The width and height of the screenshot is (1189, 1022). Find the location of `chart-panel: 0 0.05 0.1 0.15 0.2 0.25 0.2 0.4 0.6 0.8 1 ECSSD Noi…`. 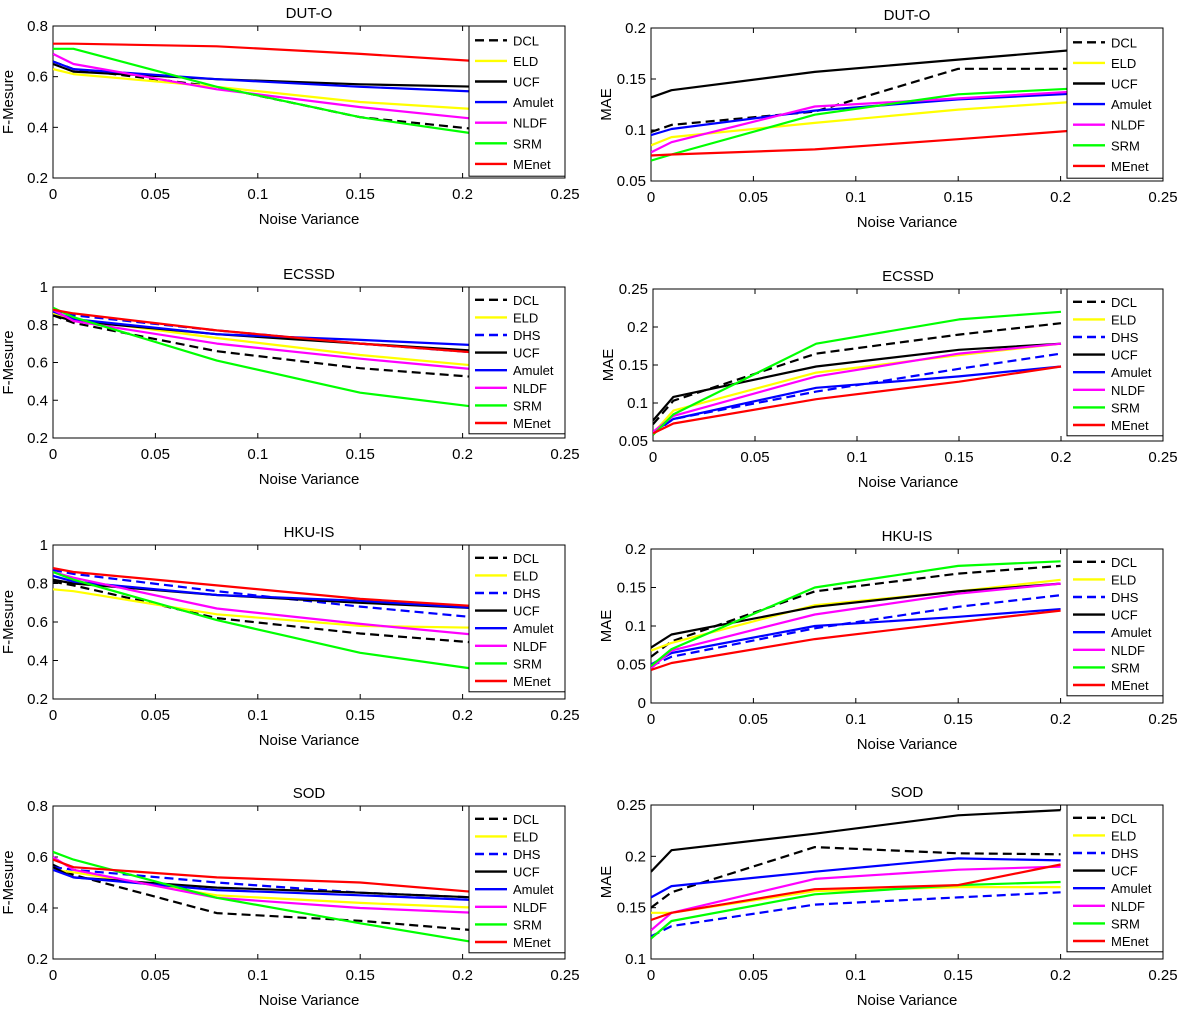

chart-panel: 0 0.05 0.1 0.15 0.2 0.25 0.2 0.4 0.6 0.8 1 ECSSD Noi… is located at coordinates (290, 377).